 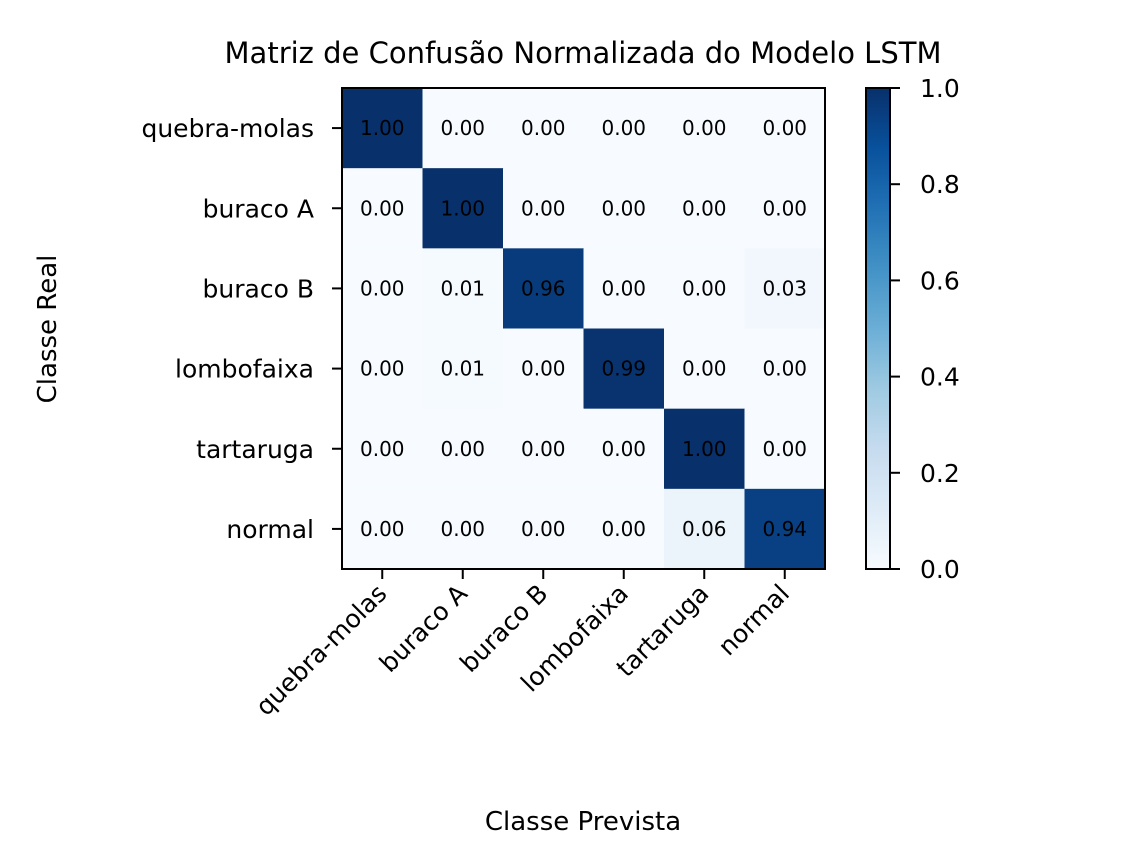 What do you see at coordinates (754, 620) in the screenshot?
I see `x-tick-label: normal` at bounding box center [754, 620].